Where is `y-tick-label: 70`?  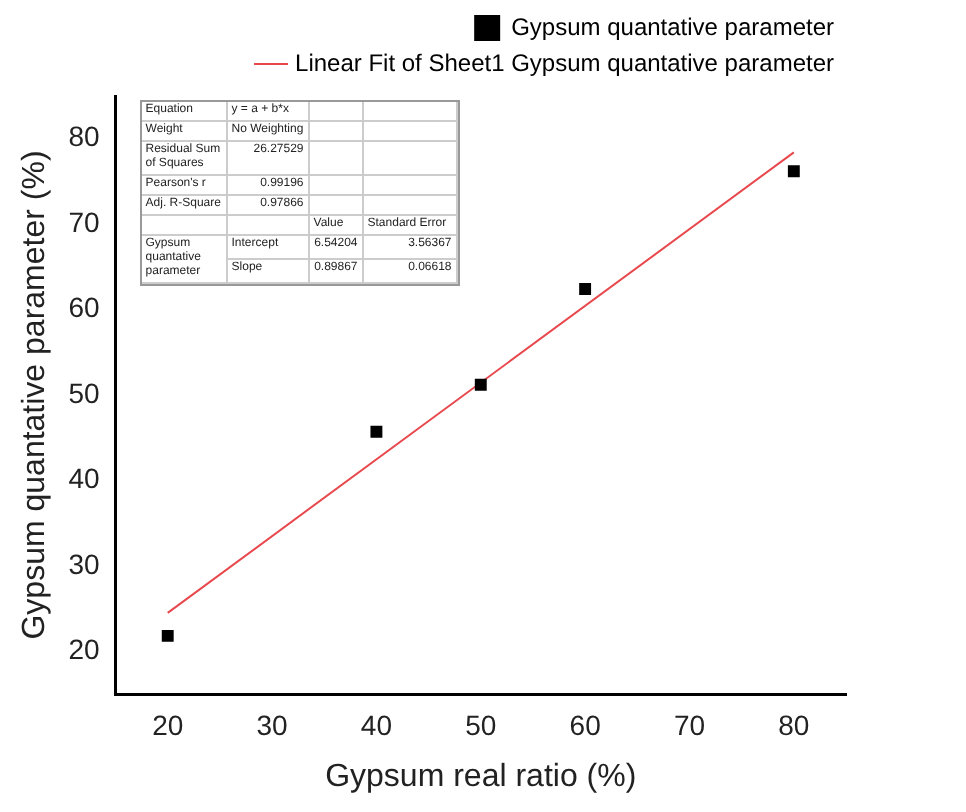
y-tick-label: 70 is located at coordinates (84, 221).